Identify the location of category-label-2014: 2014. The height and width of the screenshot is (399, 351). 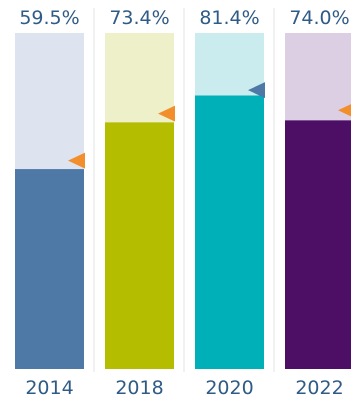
(49, 388).